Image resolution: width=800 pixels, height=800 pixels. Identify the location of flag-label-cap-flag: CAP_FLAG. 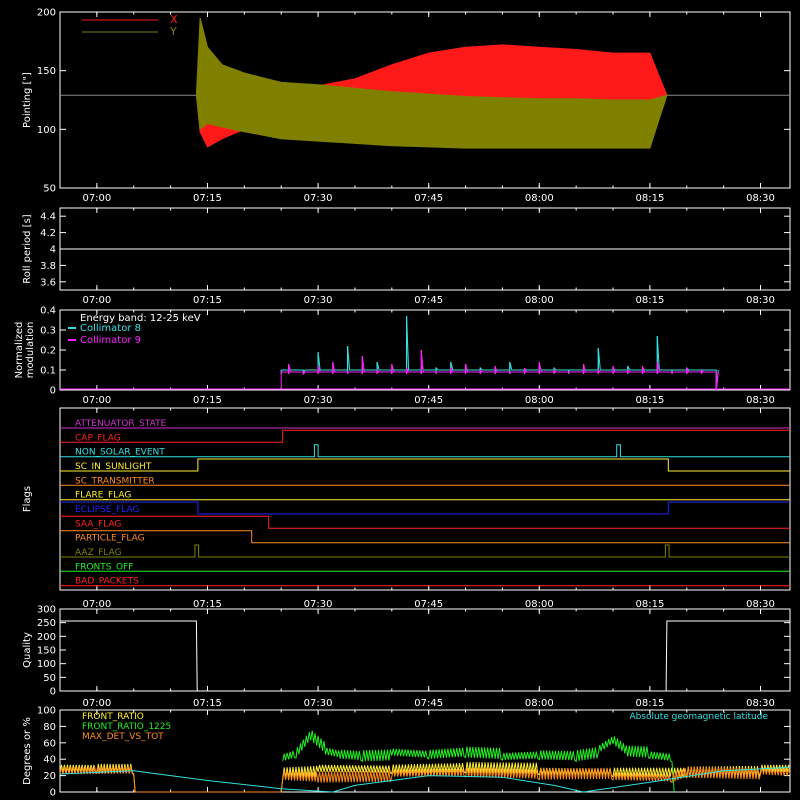
(98, 438).